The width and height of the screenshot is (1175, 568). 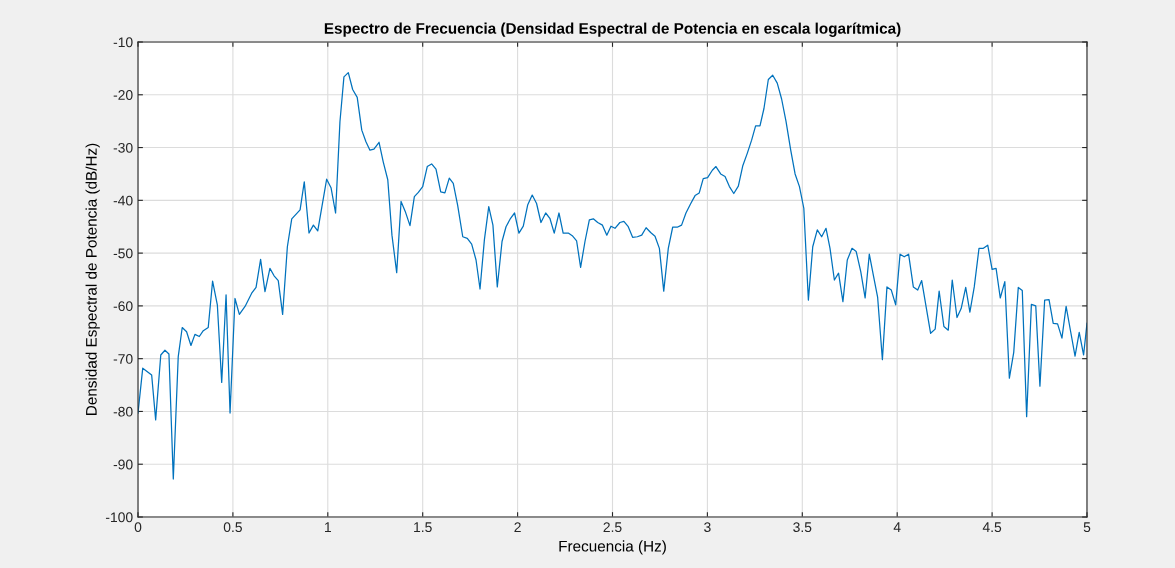 I want to click on x-tick-label: 3, so click(x=707, y=527).